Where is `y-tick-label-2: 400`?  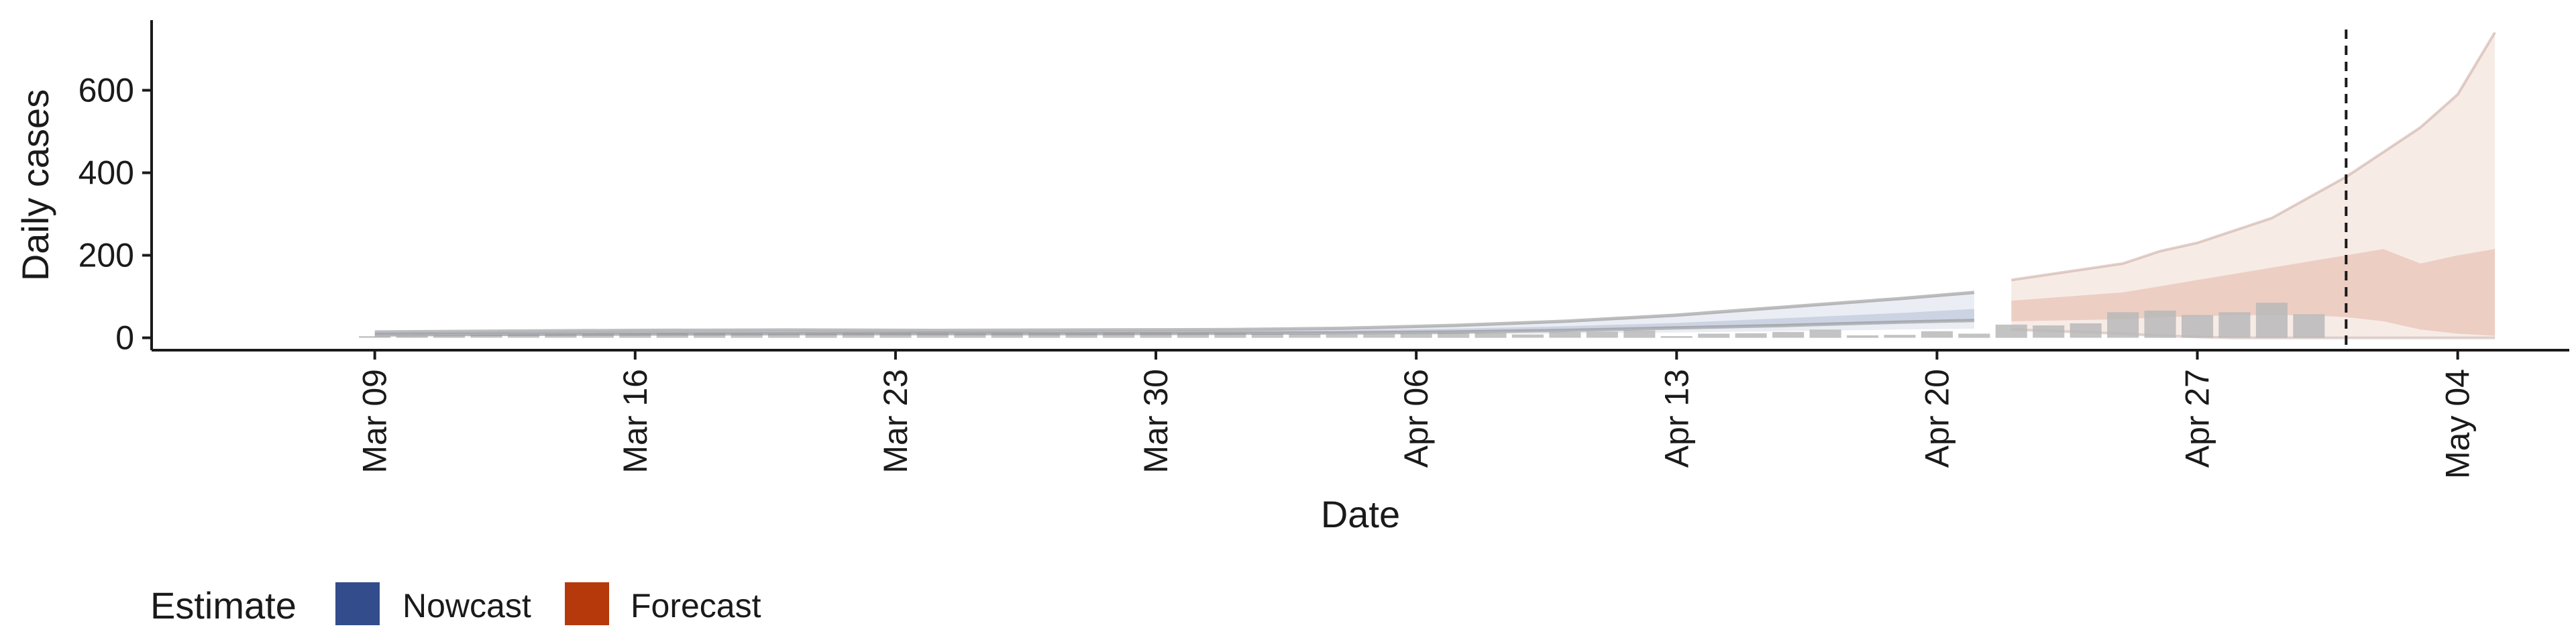 y-tick-label-2: 400 is located at coordinates (106, 173).